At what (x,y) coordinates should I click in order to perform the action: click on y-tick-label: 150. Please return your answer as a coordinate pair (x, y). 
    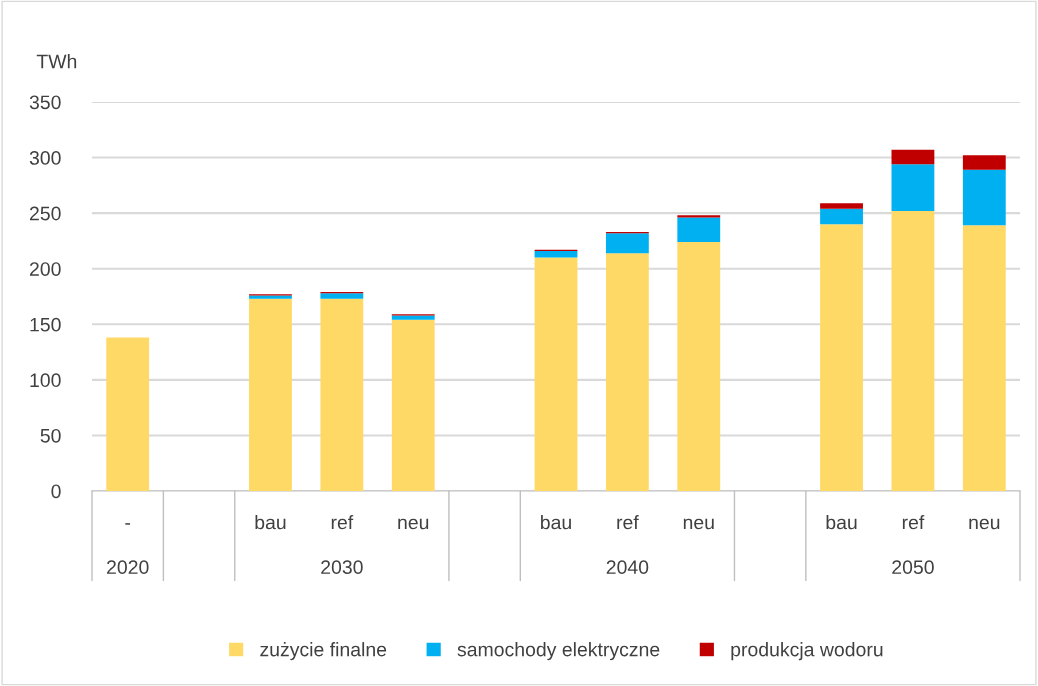
    Looking at the image, I should click on (45, 324).